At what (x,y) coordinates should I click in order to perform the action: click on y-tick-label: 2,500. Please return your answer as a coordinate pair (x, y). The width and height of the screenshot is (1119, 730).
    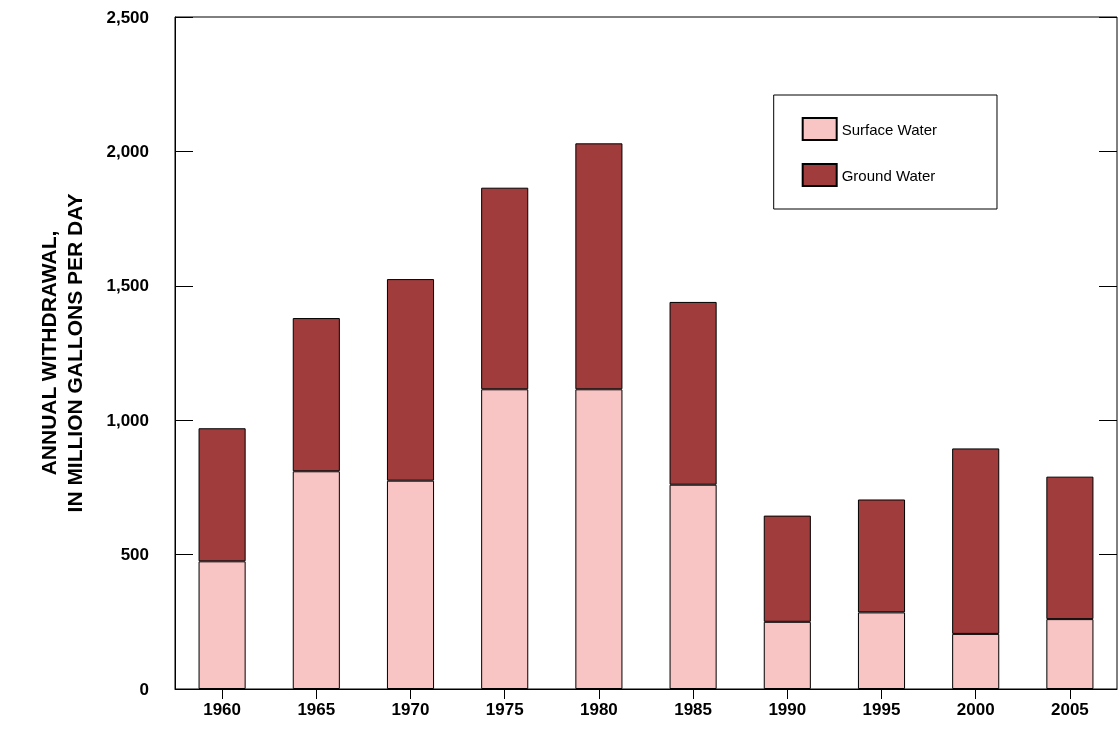
    Looking at the image, I should click on (127, 17).